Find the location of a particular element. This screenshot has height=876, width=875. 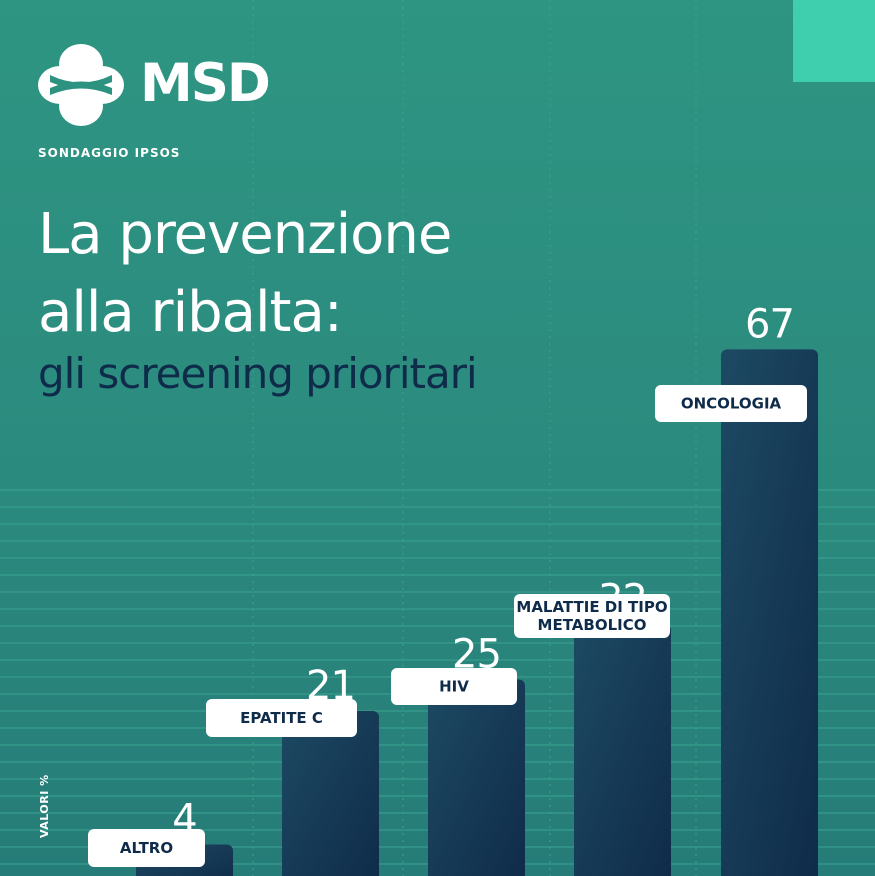

category-label-2: HIV is located at coordinates (454, 687).